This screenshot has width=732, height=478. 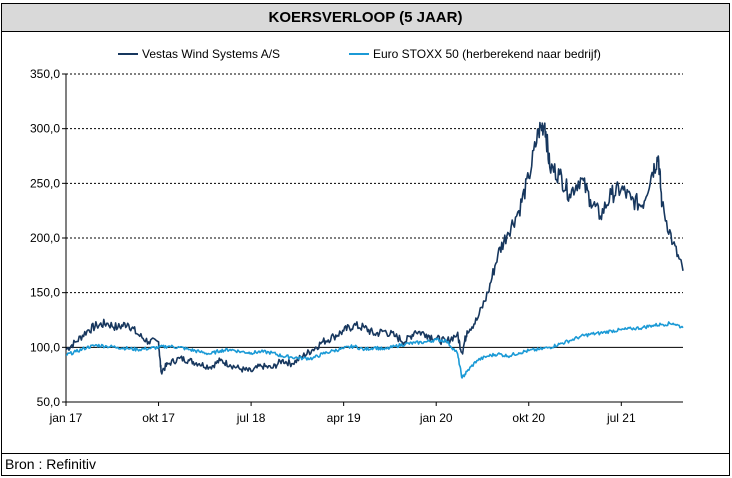 What do you see at coordinates (621, 418) in the screenshot?
I see `x-tick-label: jul 21` at bounding box center [621, 418].